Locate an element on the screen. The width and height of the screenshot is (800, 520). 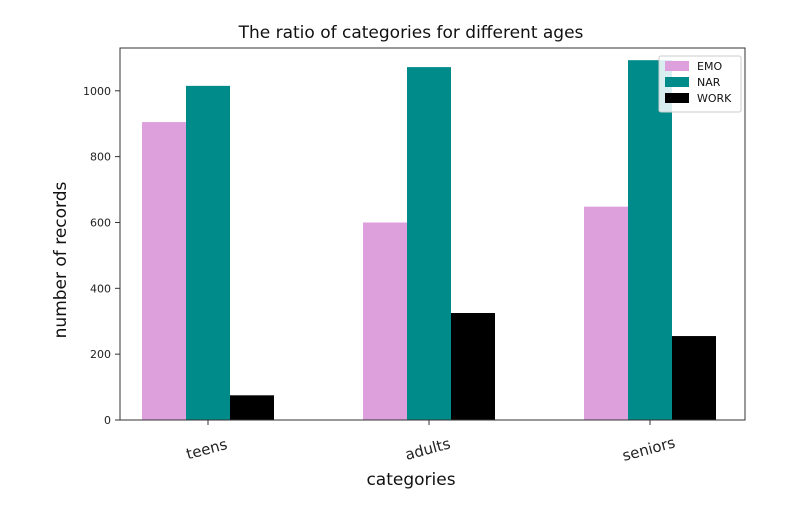
y-axis-label: number of records is located at coordinates (61, 260).